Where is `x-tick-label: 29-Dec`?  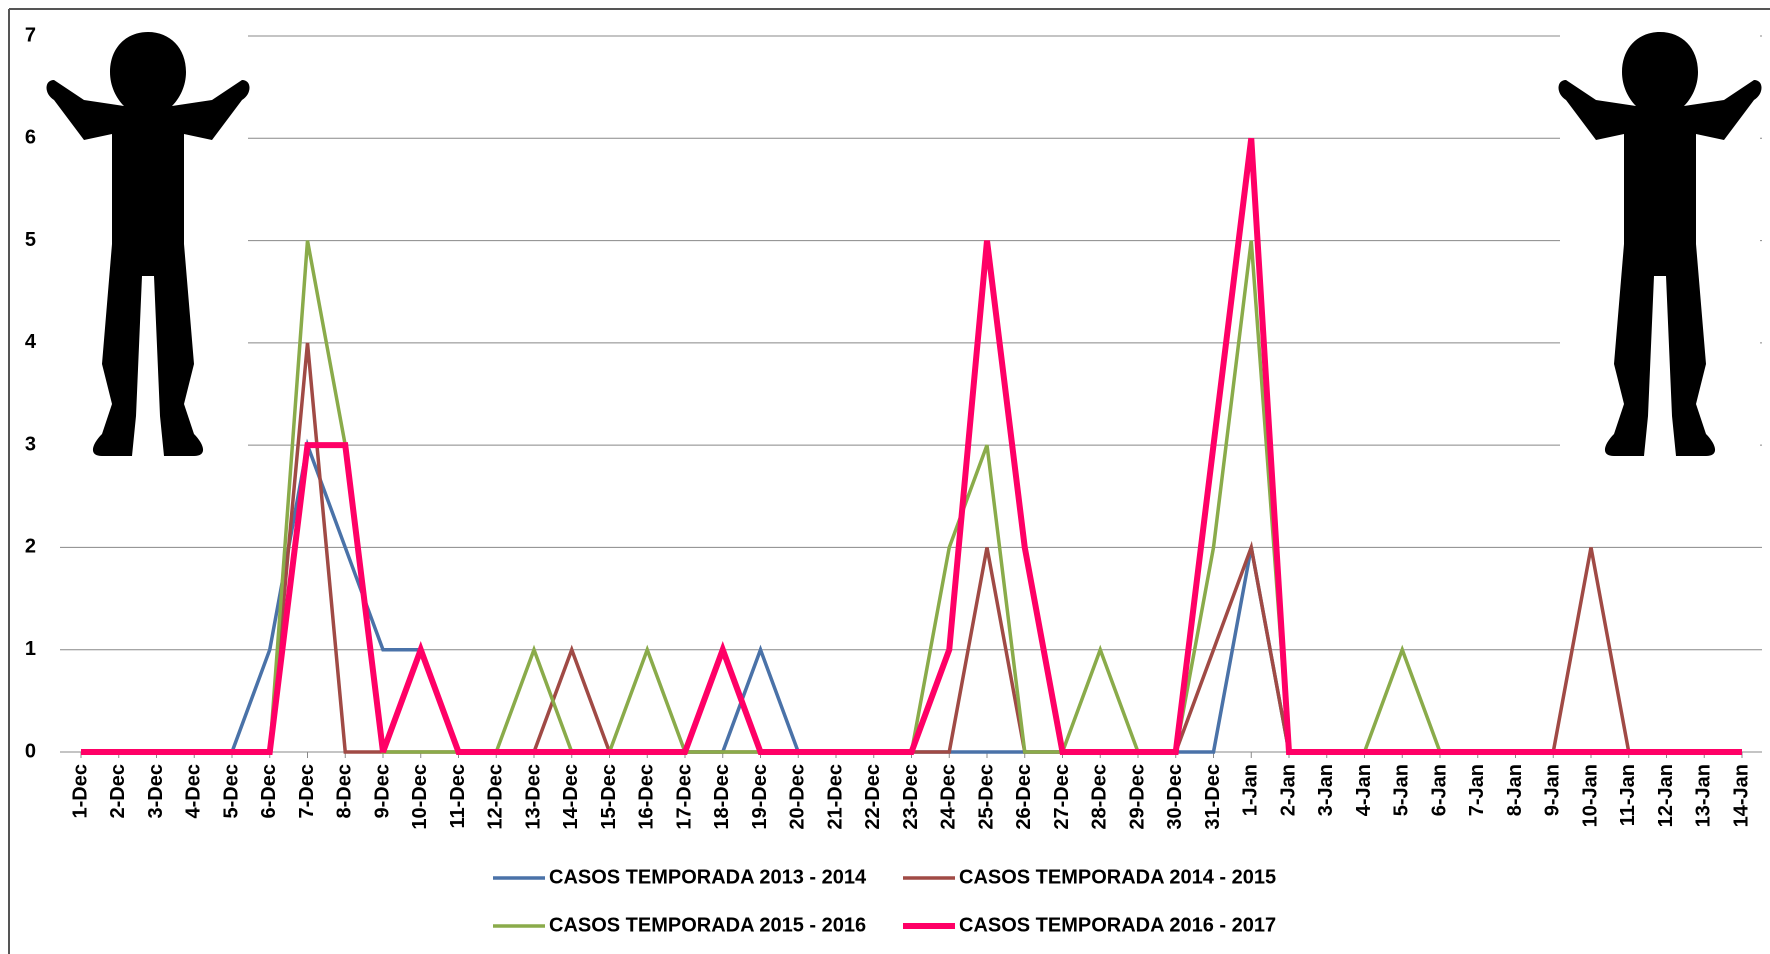 x-tick-label: 29-Dec is located at coordinates (1137, 797).